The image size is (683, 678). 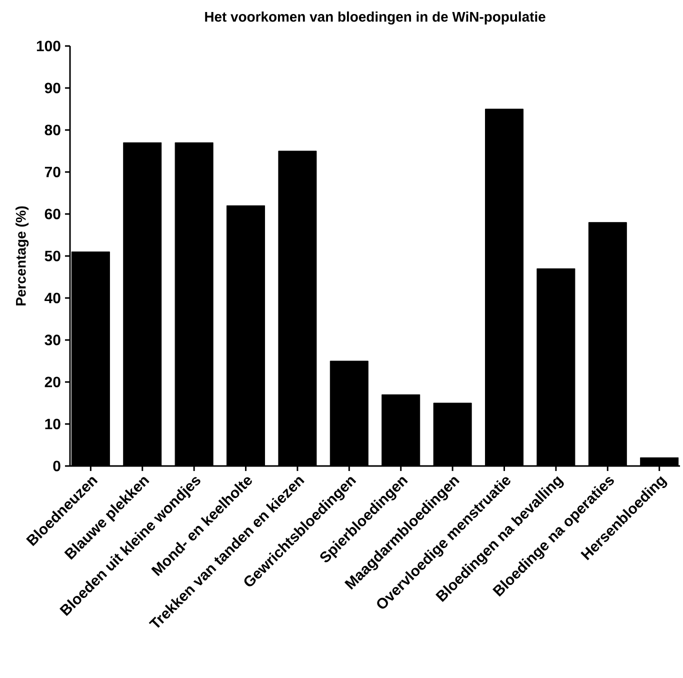 I want to click on y-tick-label: 70, so click(x=52, y=172).